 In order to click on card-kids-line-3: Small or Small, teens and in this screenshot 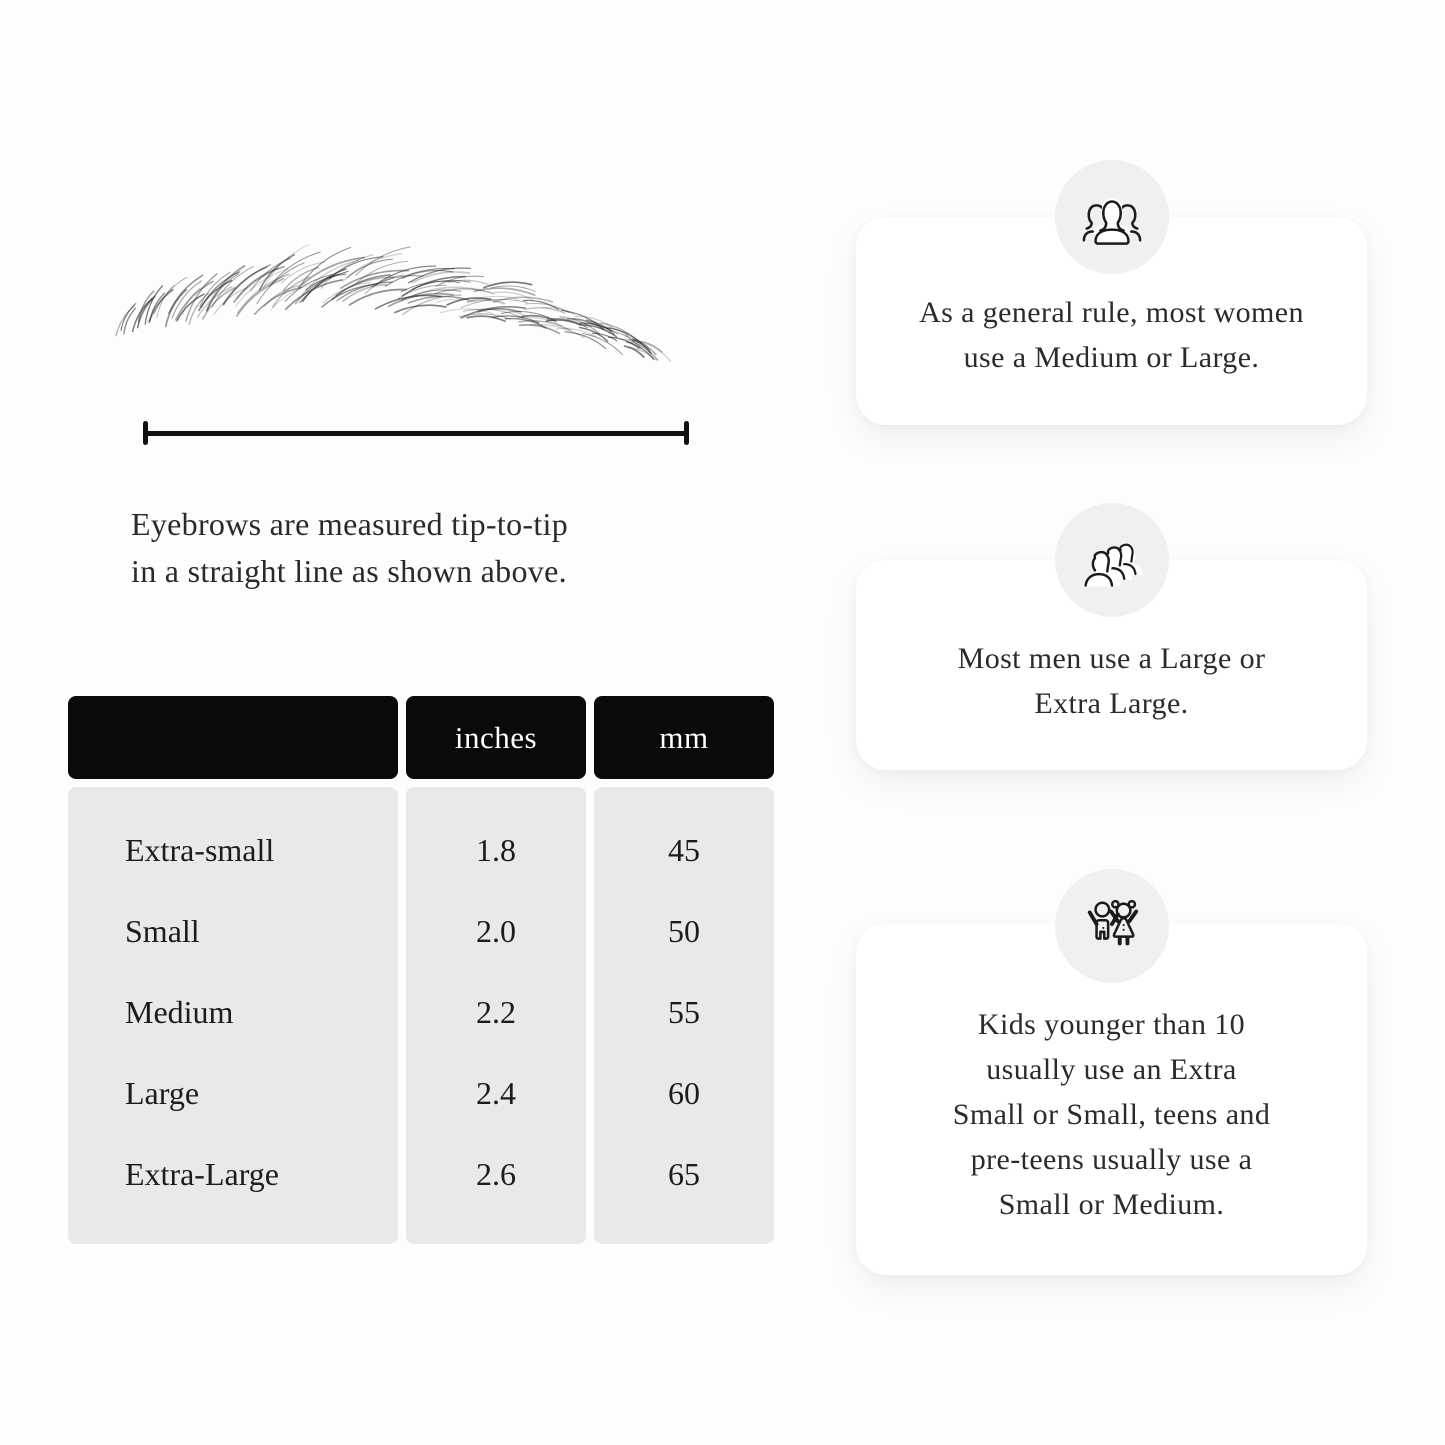, I will do `click(1111, 1114)`.